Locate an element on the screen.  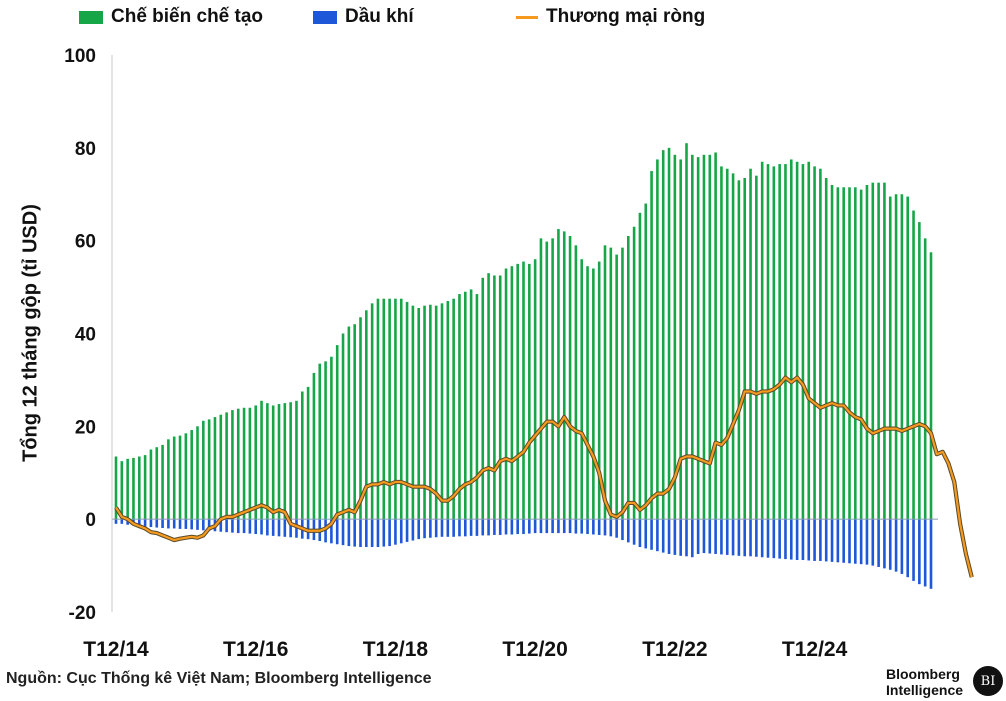
legend-label-manufacturing: Chế biến chế tạo is located at coordinates (187, 16).